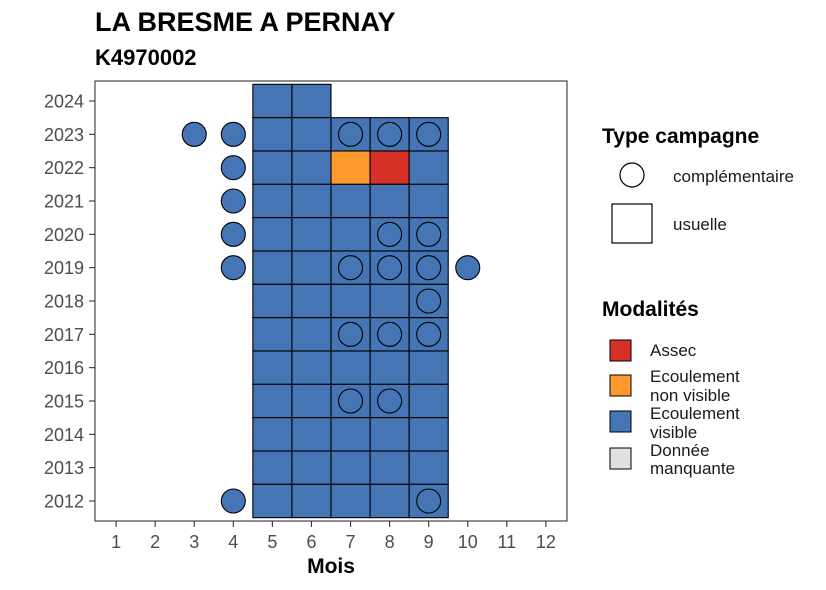  What do you see at coordinates (311, 542) in the screenshot?
I see `x-tick-label: 6` at bounding box center [311, 542].